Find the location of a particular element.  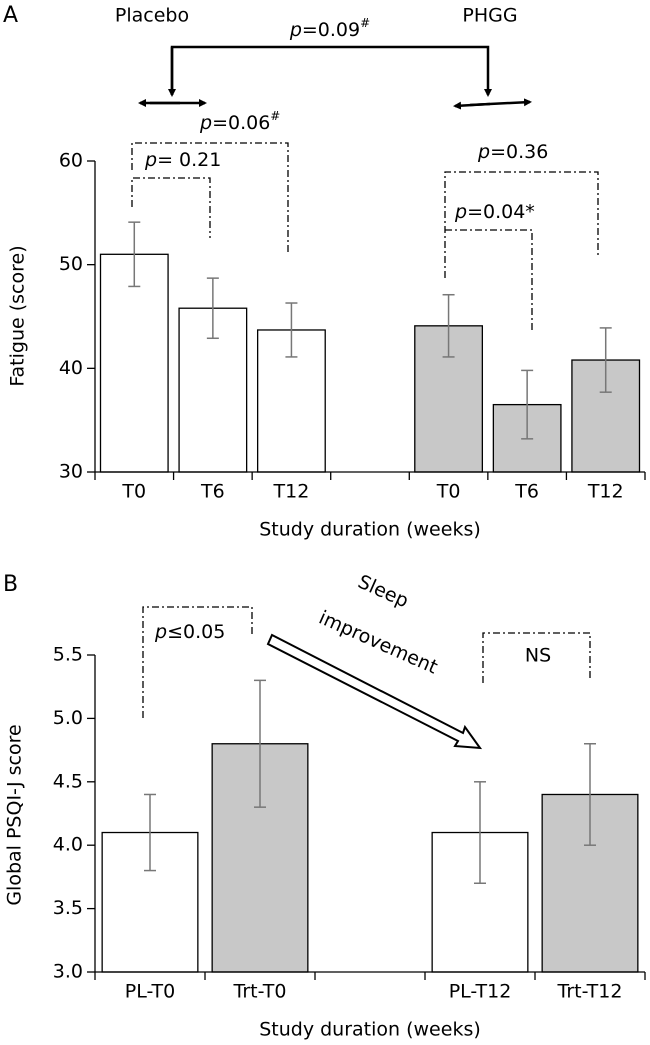

y-tick-label: 3.0 is located at coordinates (68, 972).